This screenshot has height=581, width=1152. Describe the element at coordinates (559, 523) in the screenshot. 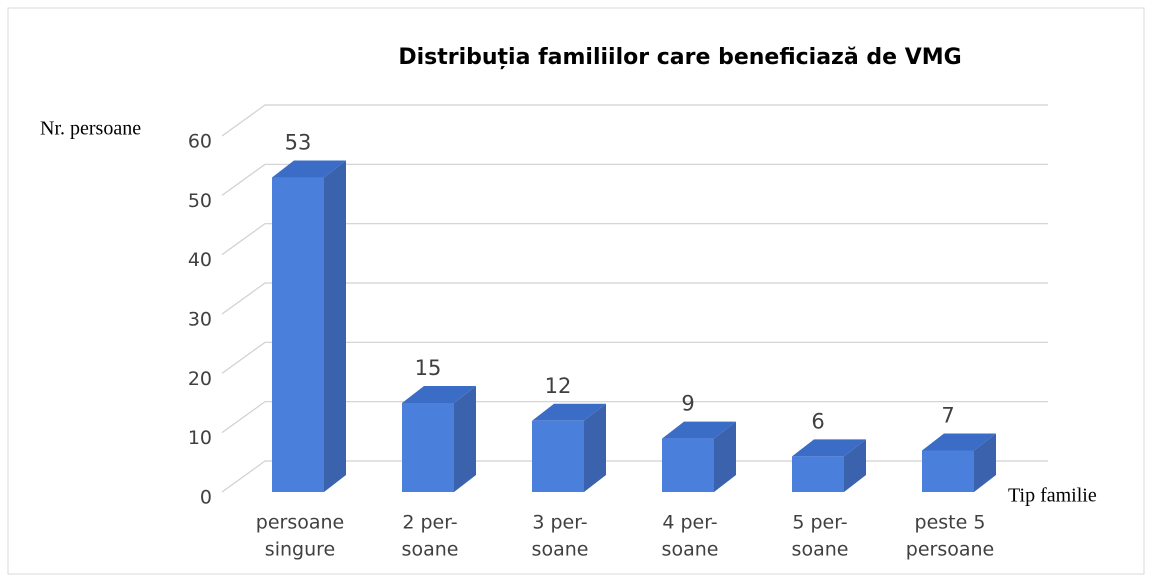

I see `x-tick-label: 3 per-` at that location.